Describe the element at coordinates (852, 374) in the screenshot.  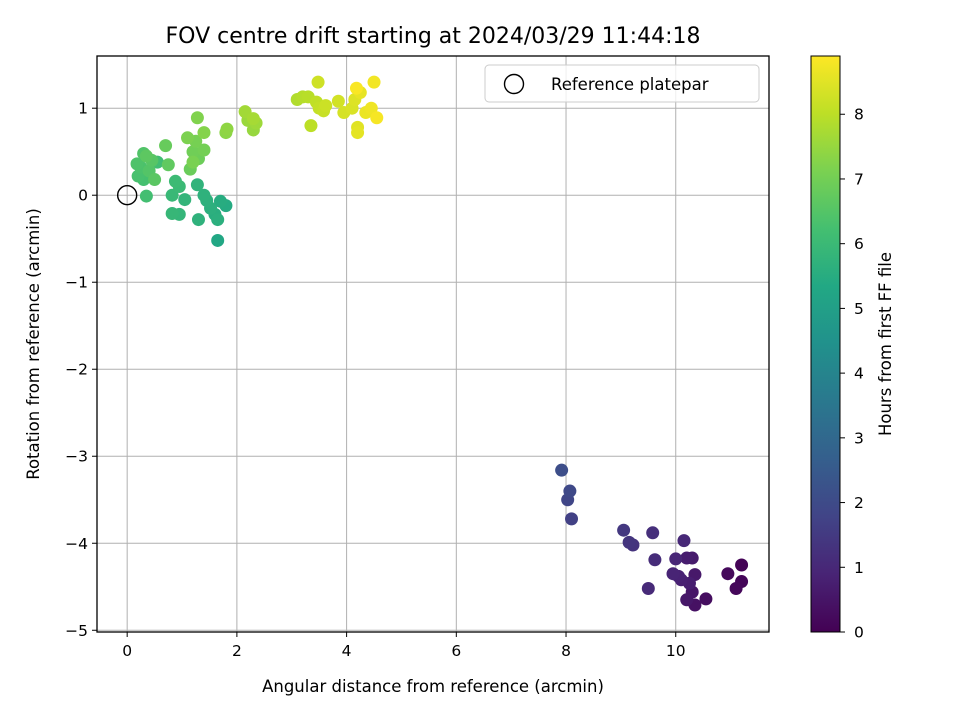
I see `colorbar-ticks: 0 1 2 3 4 5 6 7 8` at that location.